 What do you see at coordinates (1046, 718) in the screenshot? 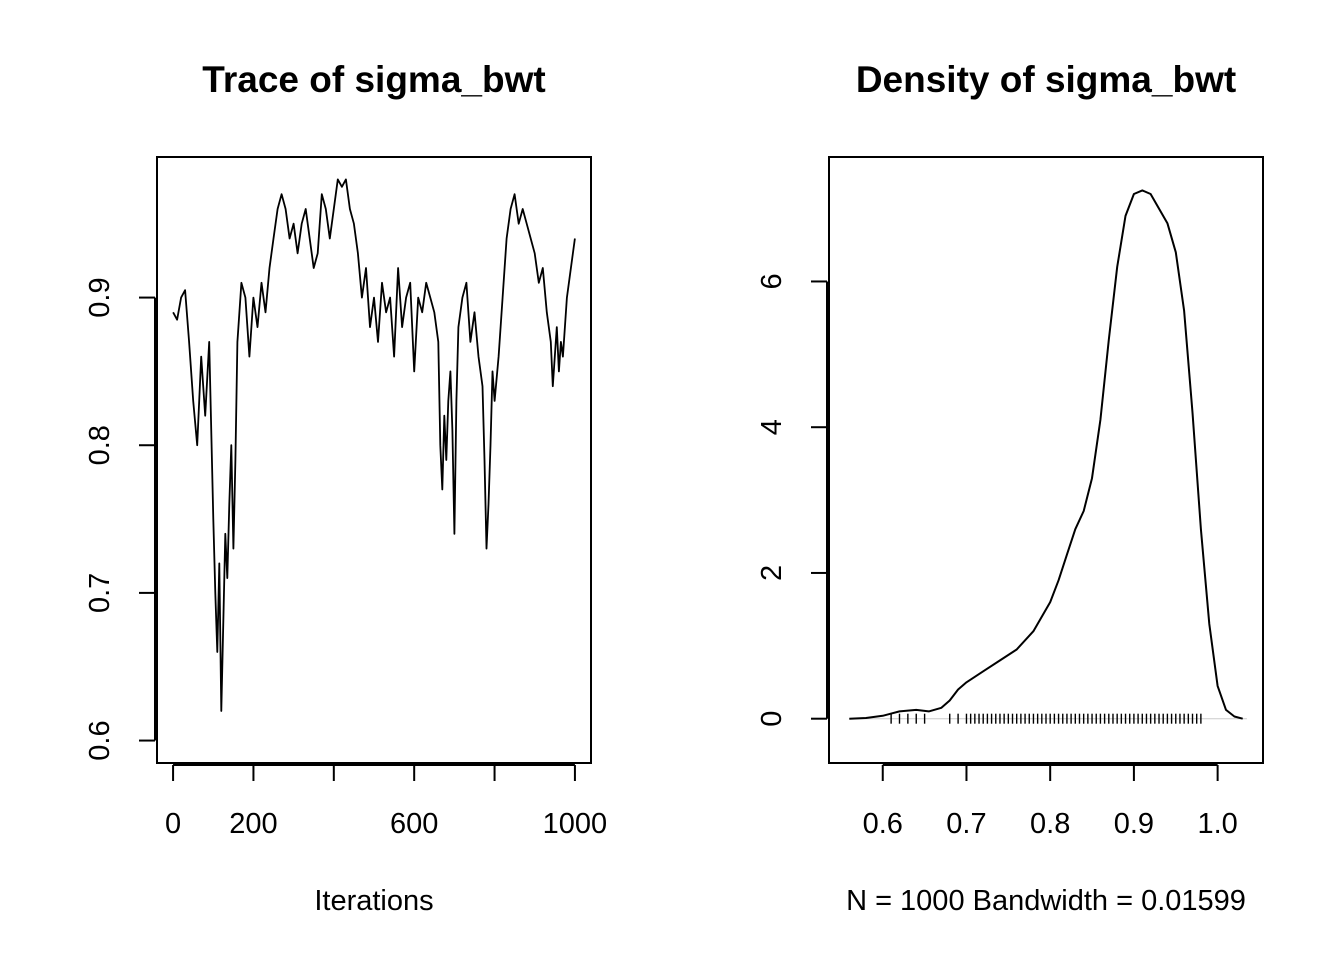
I see `density-rug` at bounding box center [1046, 718].